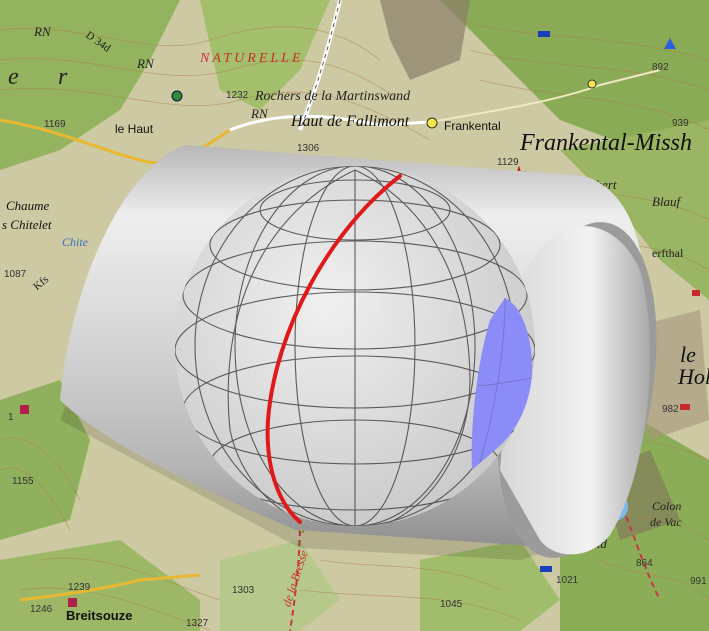 This screenshot has width=709, height=631. Describe the element at coordinates (134, 129) in the screenshot. I see `map-label: le Haut` at that location.